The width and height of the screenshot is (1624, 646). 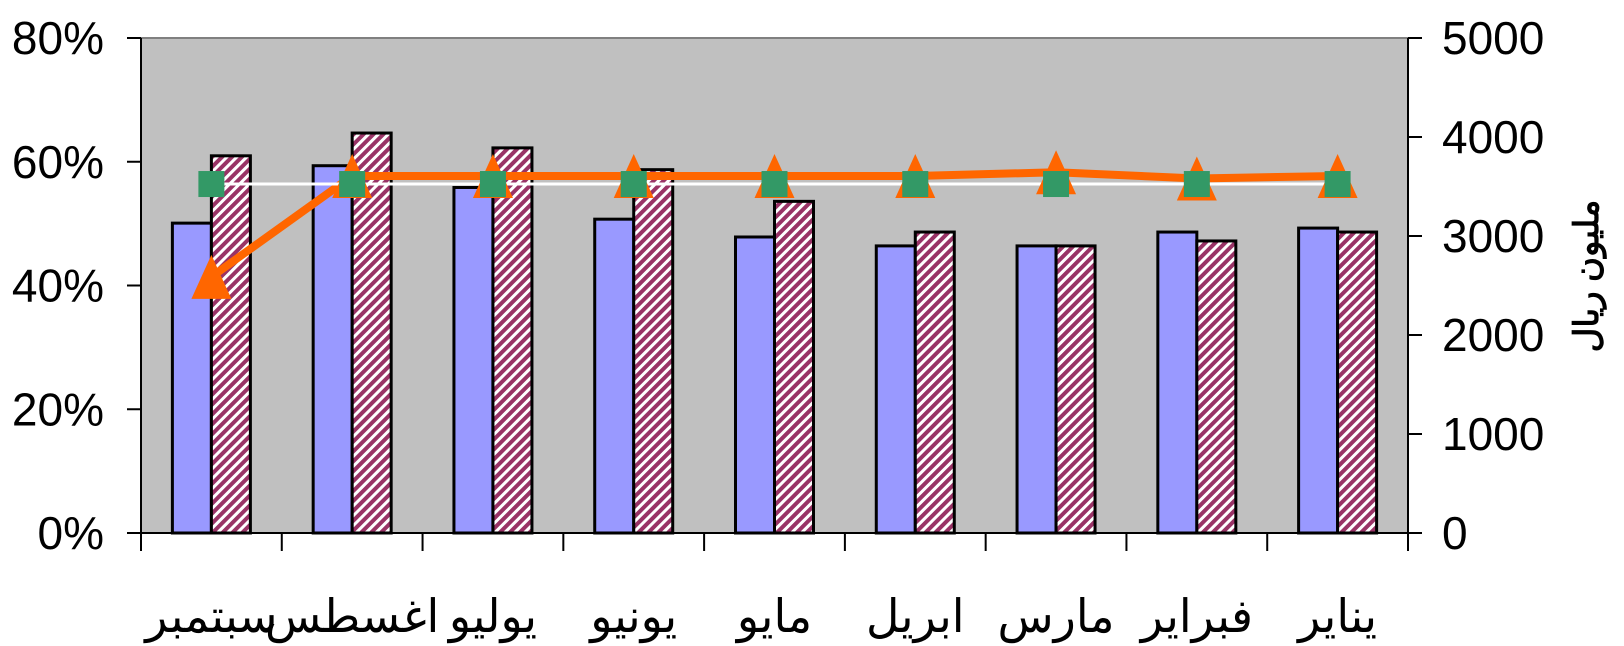 What do you see at coordinates (1587, 276) in the screenshot?
I see `right-axis-title: مليون ريال` at bounding box center [1587, 276].